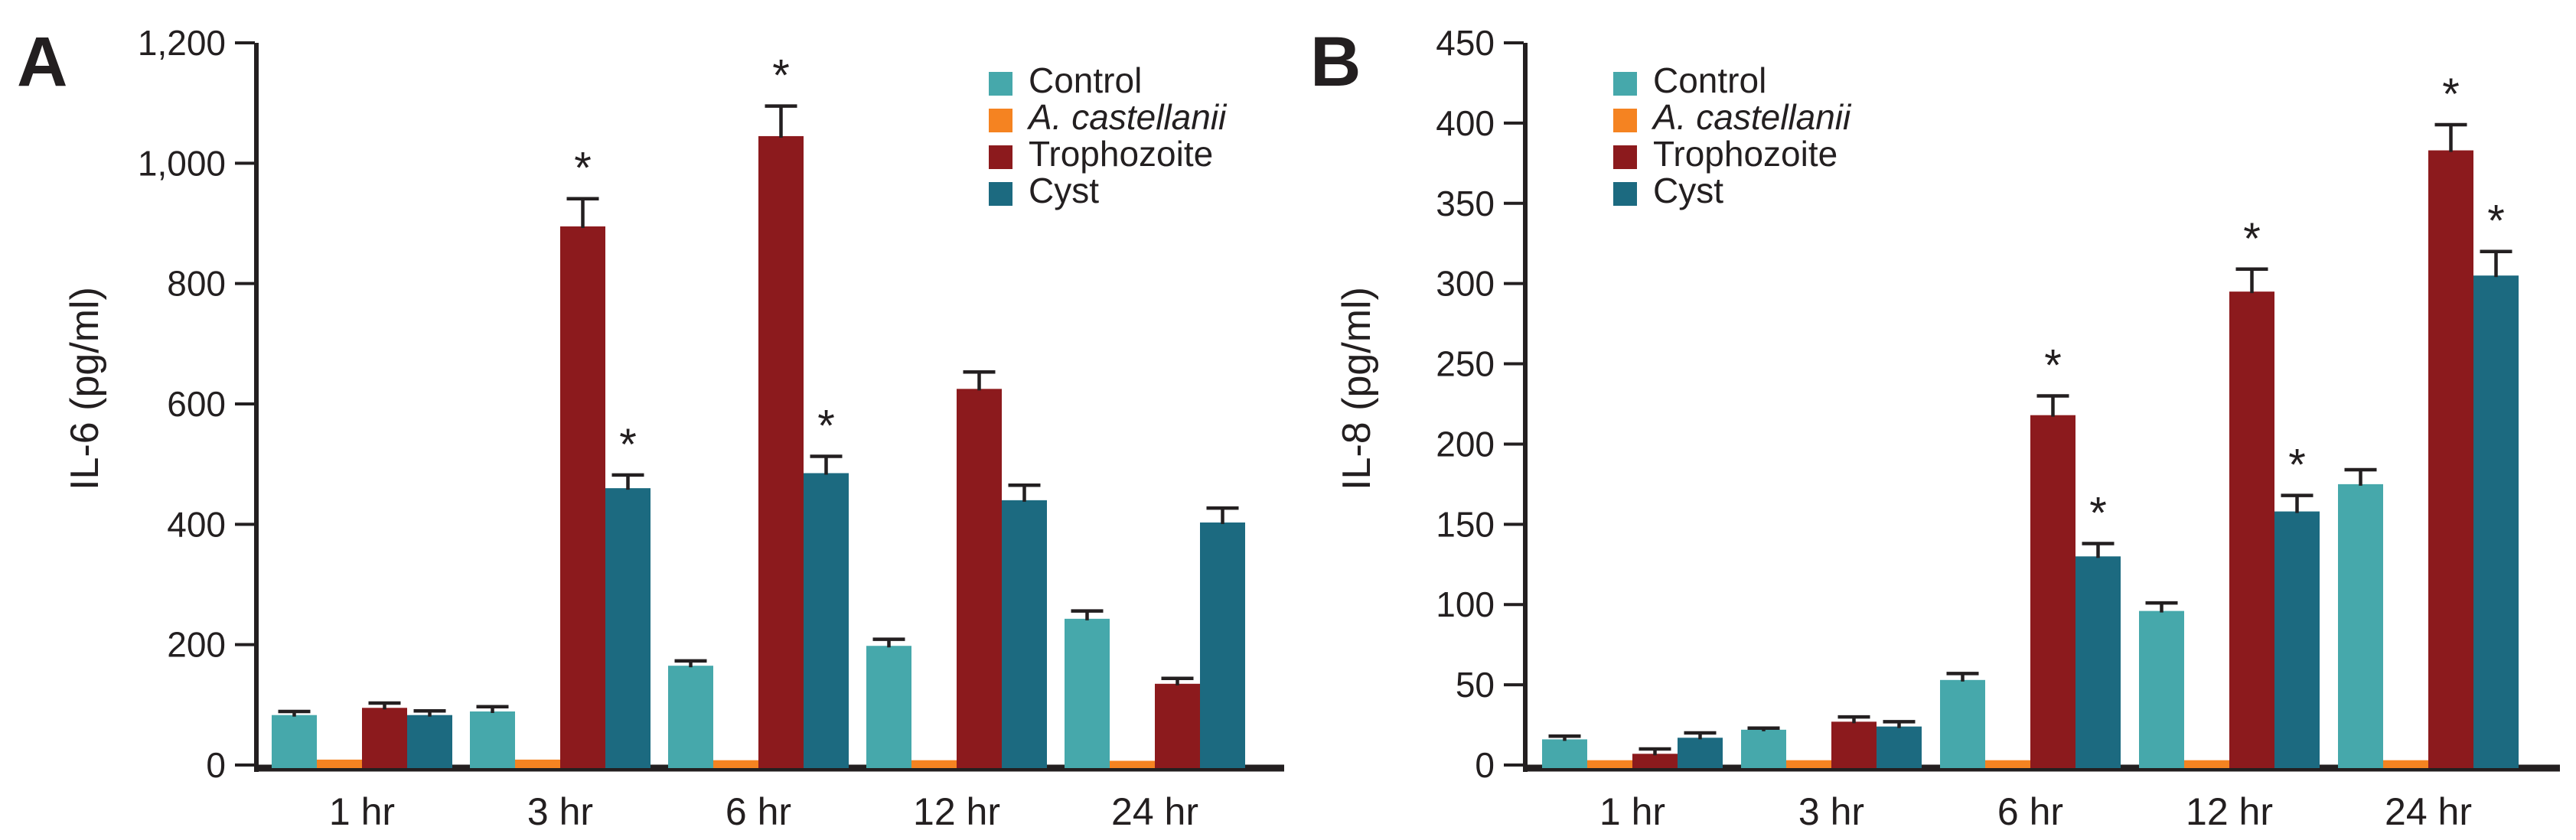 This screenshot has width=2576, height=840. I want to click on y-axis-title: IL-6 (pg/ml), so click(85, 388).